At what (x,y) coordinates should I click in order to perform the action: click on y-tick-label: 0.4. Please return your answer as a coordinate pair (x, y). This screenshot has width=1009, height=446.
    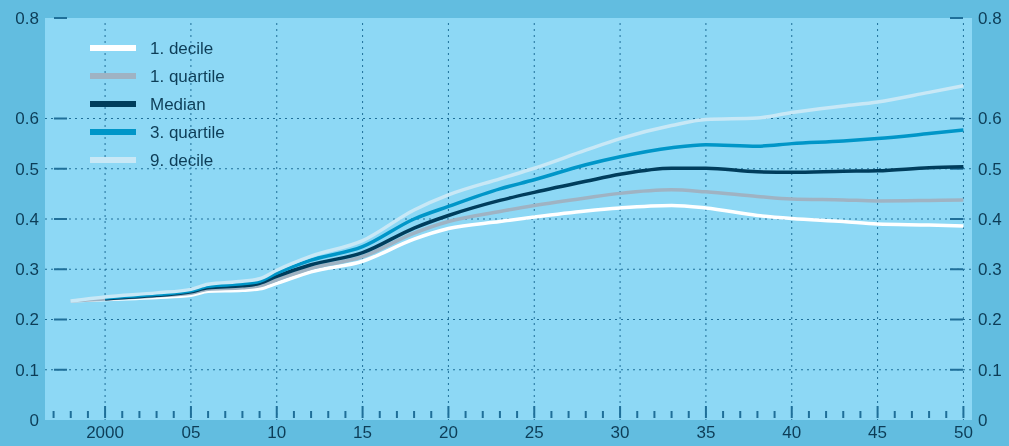
    Looking at the image, I should click on (27, 219).